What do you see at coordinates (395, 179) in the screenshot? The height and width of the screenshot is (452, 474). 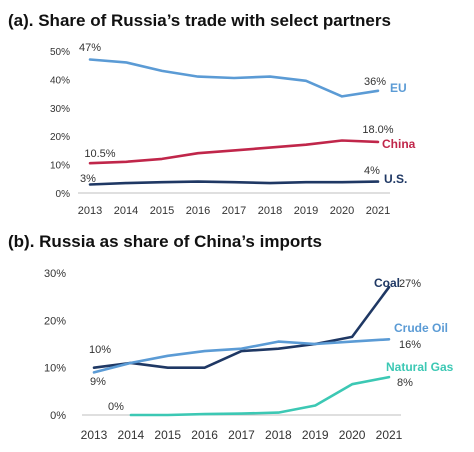 I see `panel-a-series-u-s-name: U.S.` at bounding box center [395, 179].